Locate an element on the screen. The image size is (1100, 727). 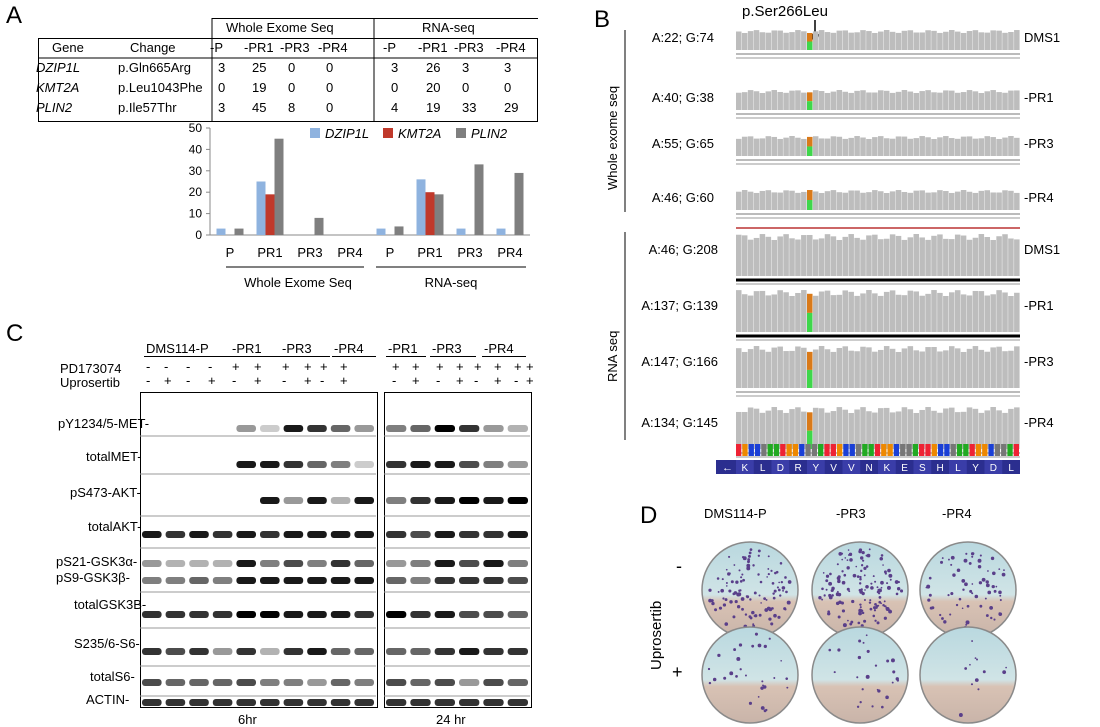
track-sample: -PR1 is located at coordinates (1039, 97).